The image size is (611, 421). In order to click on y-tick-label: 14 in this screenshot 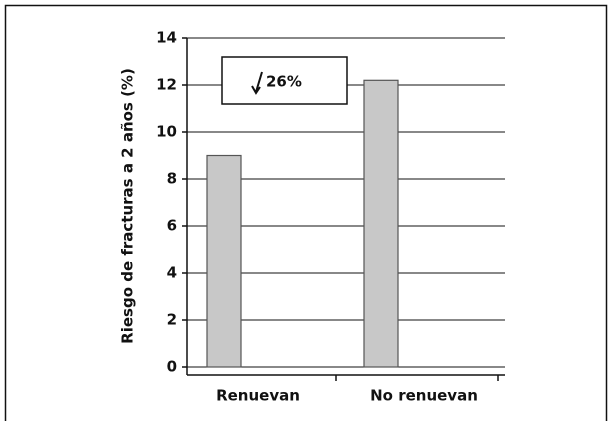, I will do `click(166, 38)`.